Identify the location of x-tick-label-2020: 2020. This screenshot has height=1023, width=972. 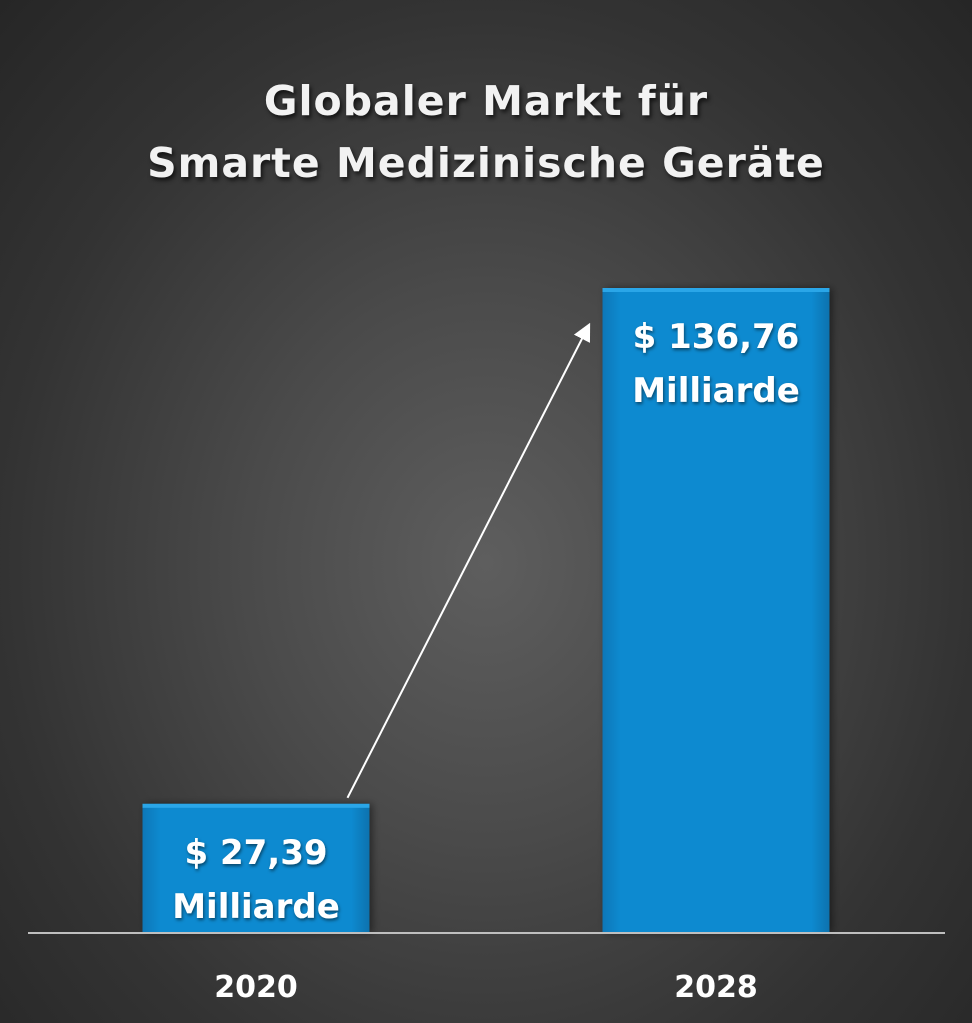
(256, 987).